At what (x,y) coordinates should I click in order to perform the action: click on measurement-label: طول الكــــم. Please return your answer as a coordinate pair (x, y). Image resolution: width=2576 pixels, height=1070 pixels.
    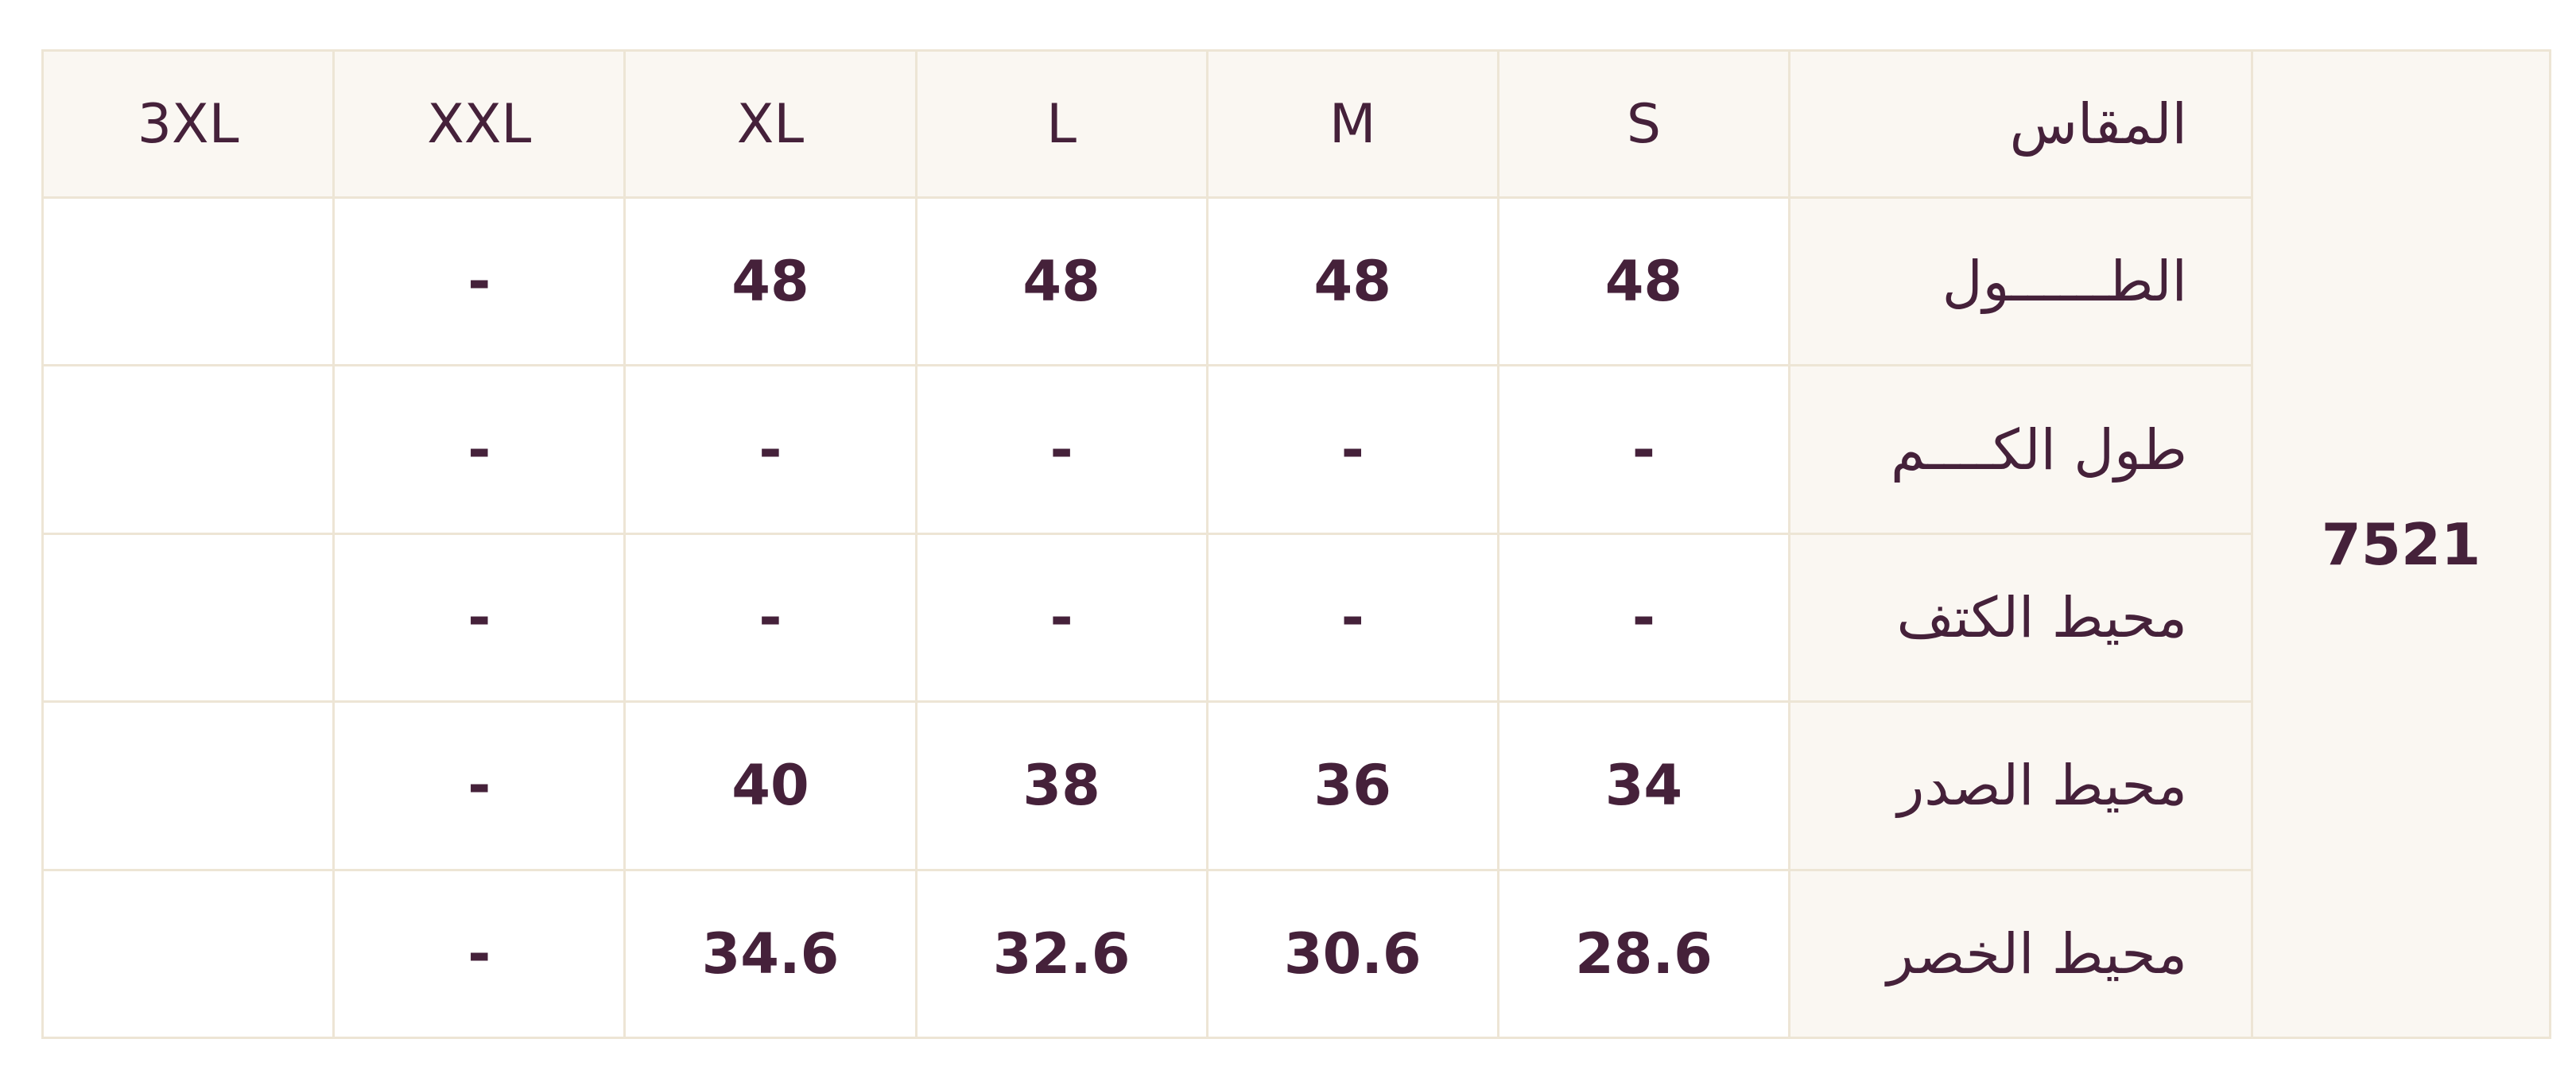
    Looking at the image, I should click on (2020, 449).